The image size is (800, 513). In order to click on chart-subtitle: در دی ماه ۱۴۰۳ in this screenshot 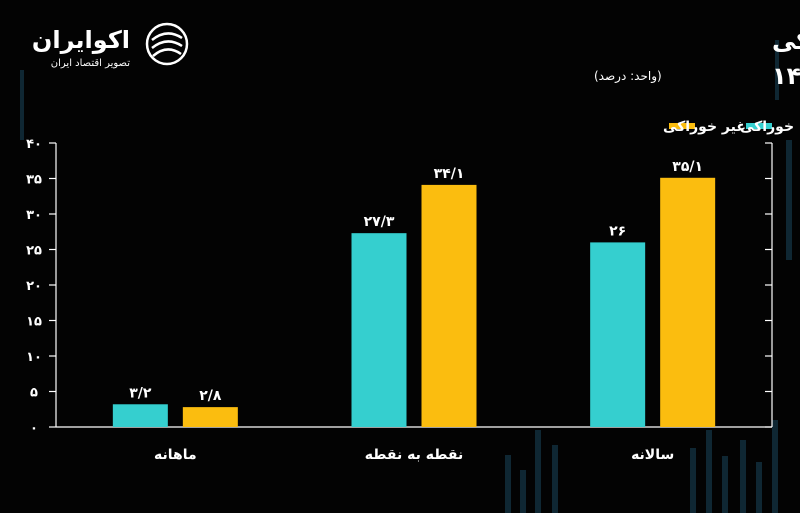, I will do `click(786, 76)`.